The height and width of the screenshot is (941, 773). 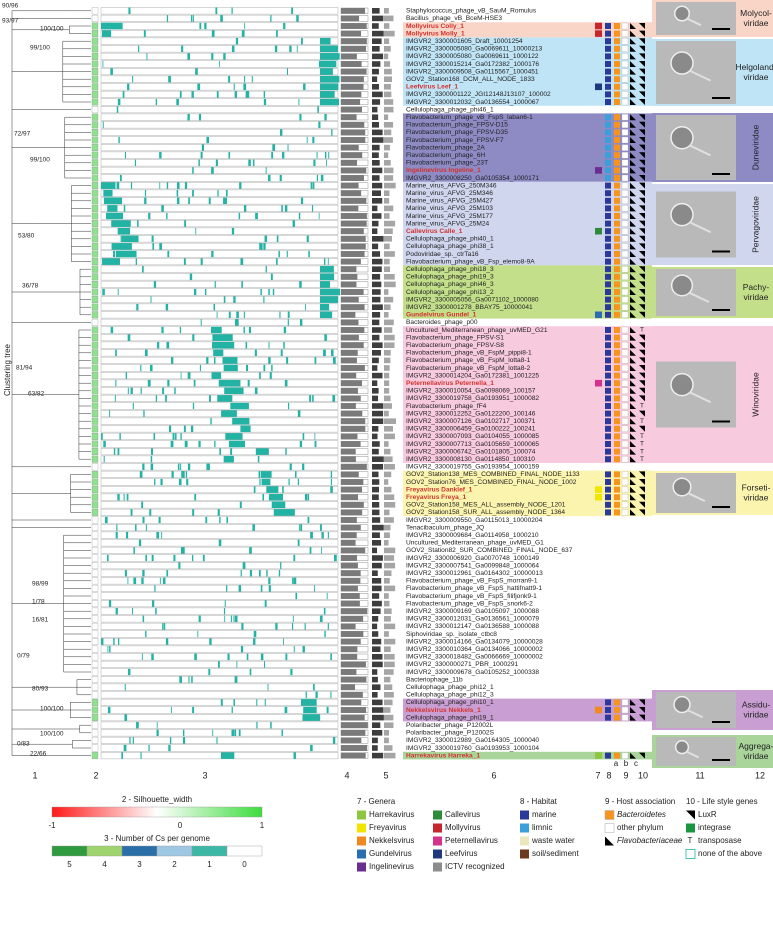 I want to click on legend-label: limnic, so click(x=542, y=827).